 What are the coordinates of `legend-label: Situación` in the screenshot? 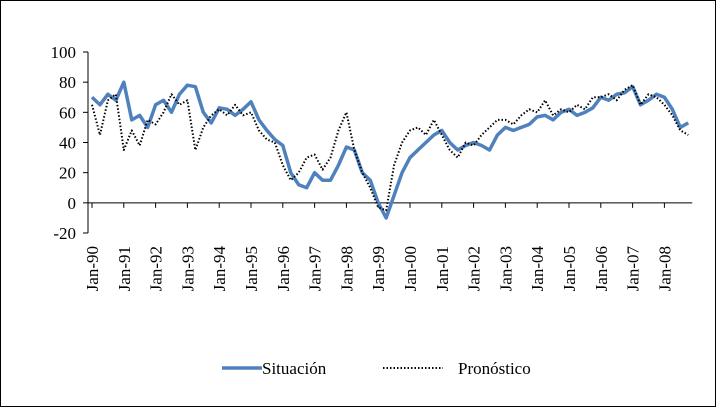 It's located at (294, 368).